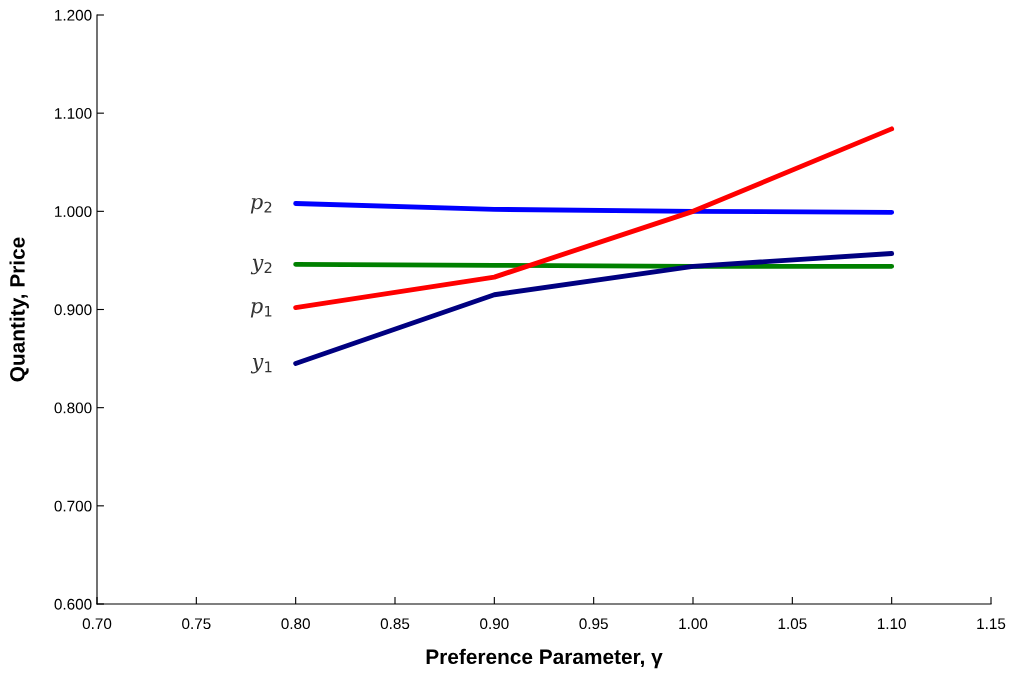 This screenshot has width=1011, height=677. What do you see at coordinates (73, 15) in the screenshot?
I see `y-tick-label: 1.200` at bounding box center [73, 15].